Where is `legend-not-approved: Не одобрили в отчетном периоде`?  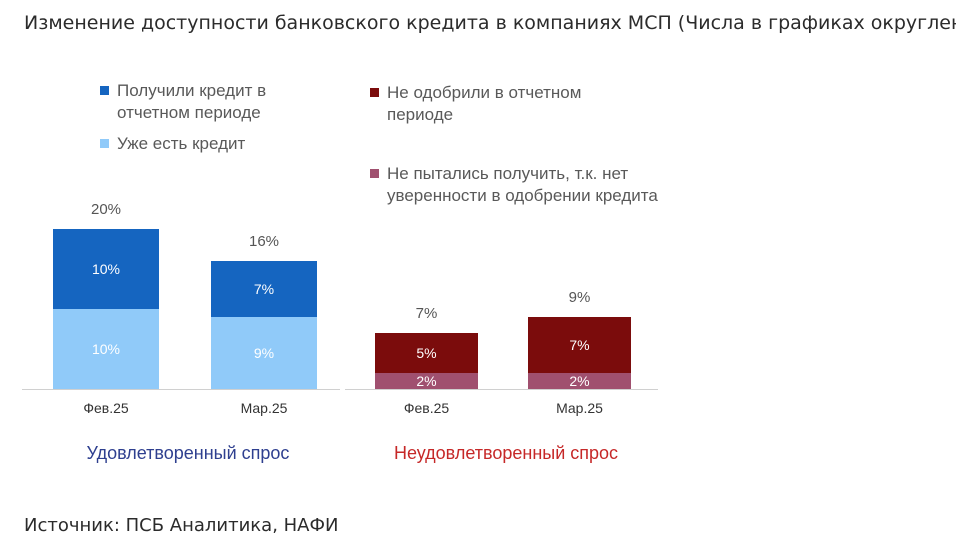
legend-not-approved: Не одобрили в отчетном периоде is located at coordinates (500, 104).